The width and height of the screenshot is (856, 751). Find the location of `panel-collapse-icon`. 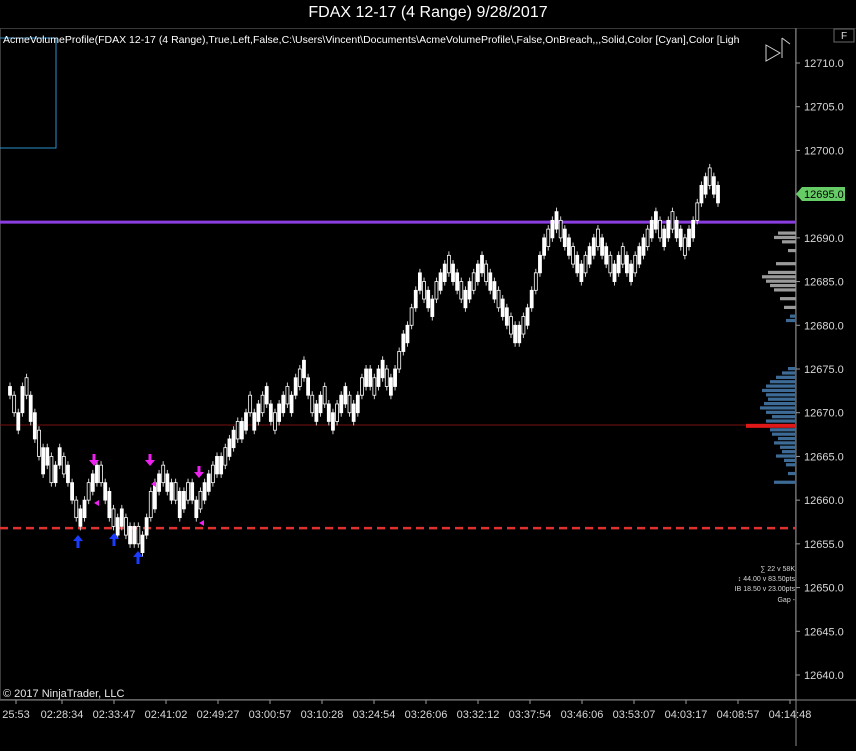

panel-collapse-icon is located at coordinates (778, 49).